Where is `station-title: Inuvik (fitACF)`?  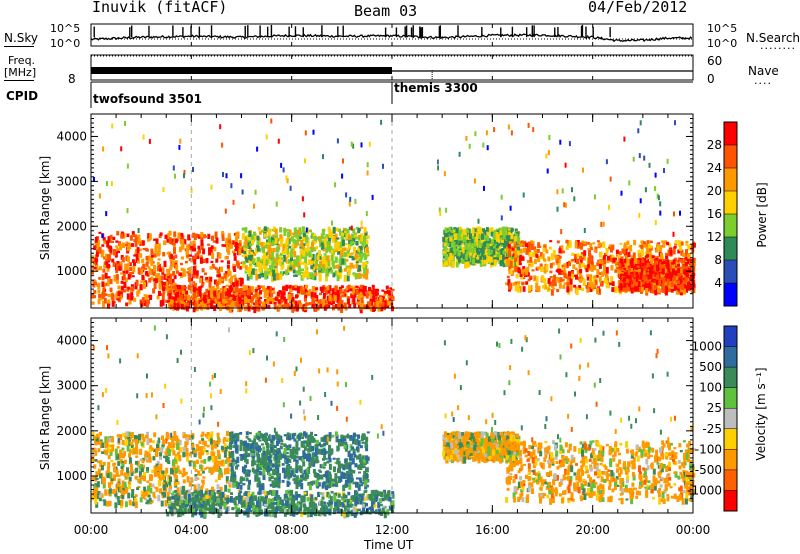
station-title: Inuvik (fitACF) is located at coordinates (160, 8).